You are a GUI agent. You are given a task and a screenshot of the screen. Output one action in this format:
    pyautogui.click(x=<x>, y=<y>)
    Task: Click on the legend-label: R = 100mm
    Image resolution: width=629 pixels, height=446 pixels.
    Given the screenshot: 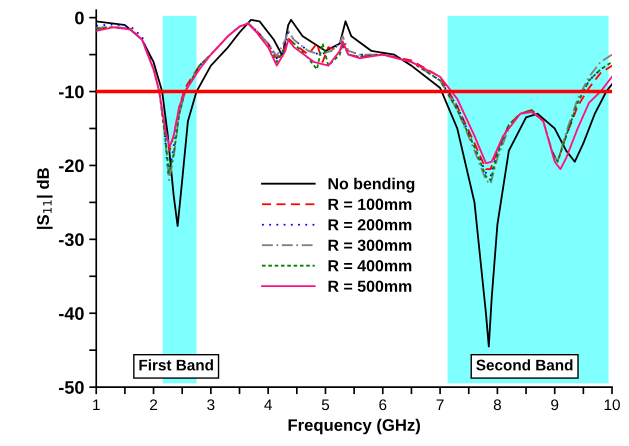 What is the action you would take?
    pyautogui.click(x=370, y=204)
    